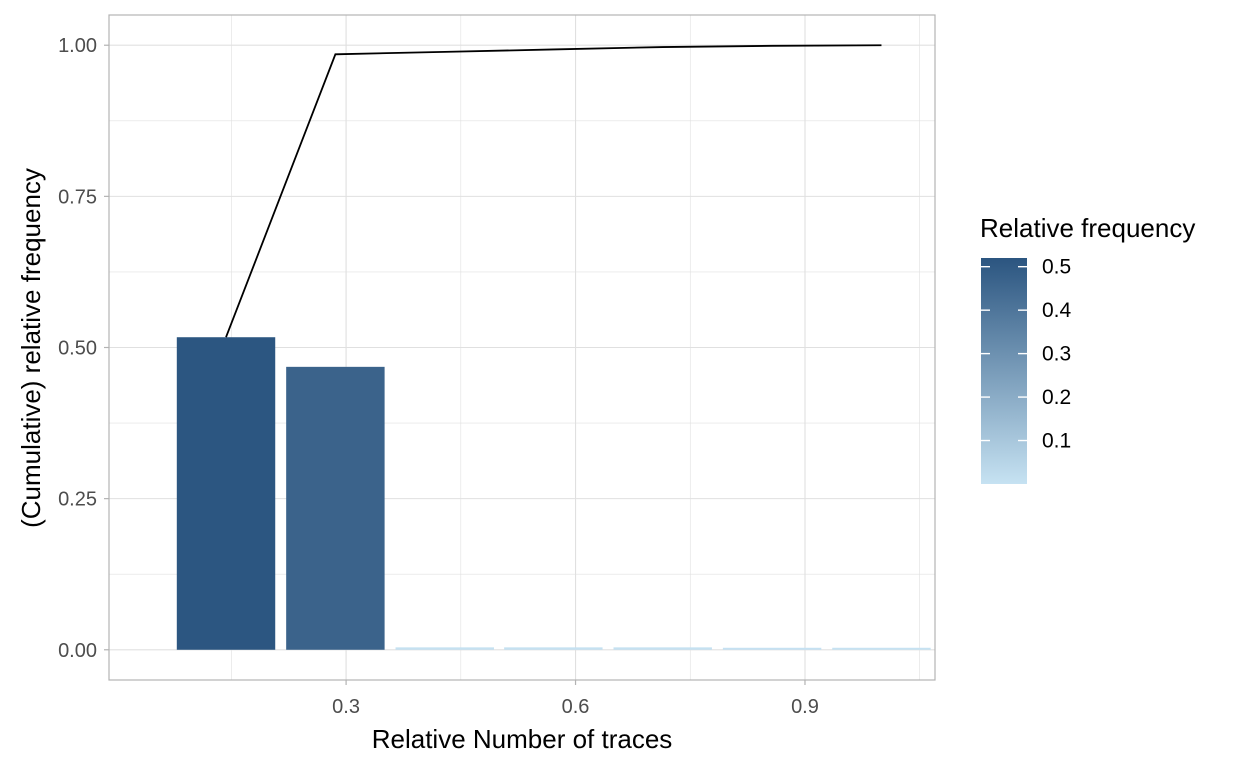  What do you see at coordinates (77, 46) in the screenshot?
I see `y-tick-label: 1.00` at bounding box center [77, 46].